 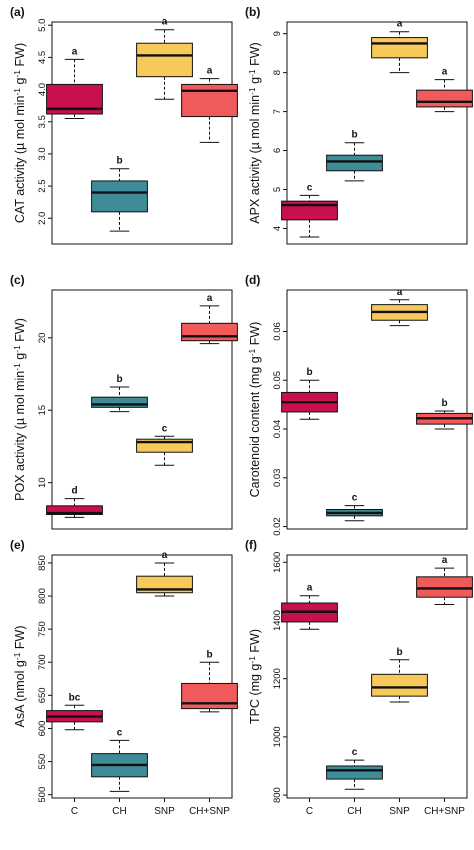 What do you see at coordinates (42, 153) in the screenshot?
I see `y-tick-label: 3.0` at bounding box center [42, 153].